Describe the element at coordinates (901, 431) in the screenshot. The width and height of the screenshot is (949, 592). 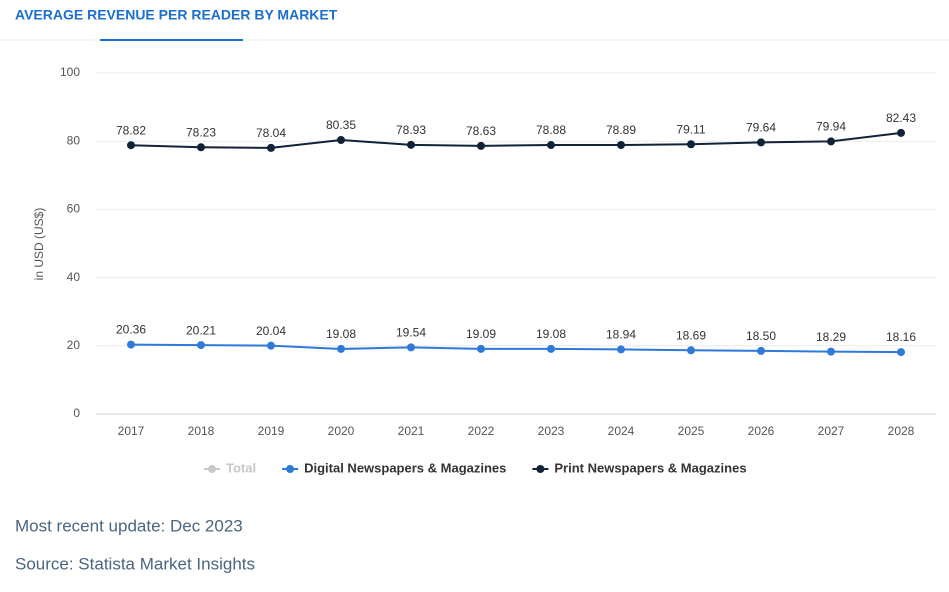
I see `x-tick-label: 2028` at that location.